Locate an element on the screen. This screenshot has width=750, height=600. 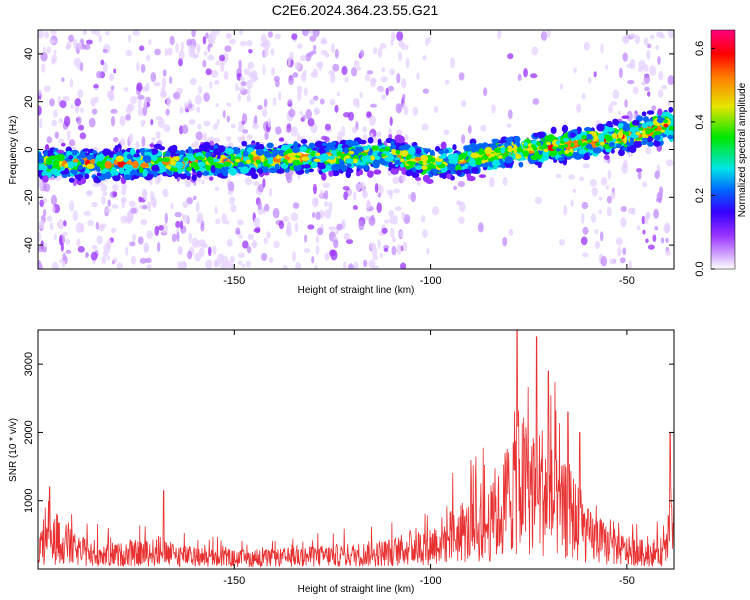
main-title: C2E6.2024.364.23.55.G21 is located at coordinates (355, 10).